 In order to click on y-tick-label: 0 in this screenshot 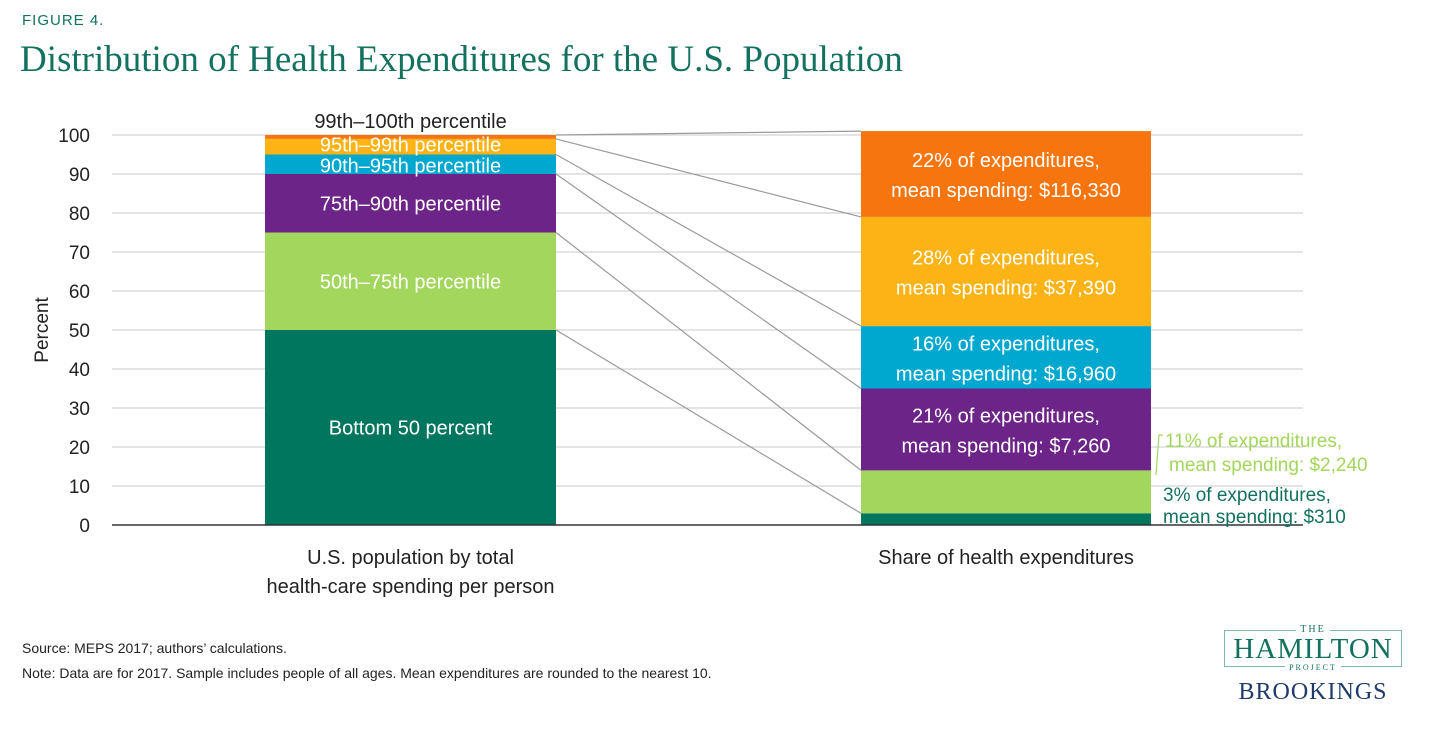, I will do `click(84, 526)`.